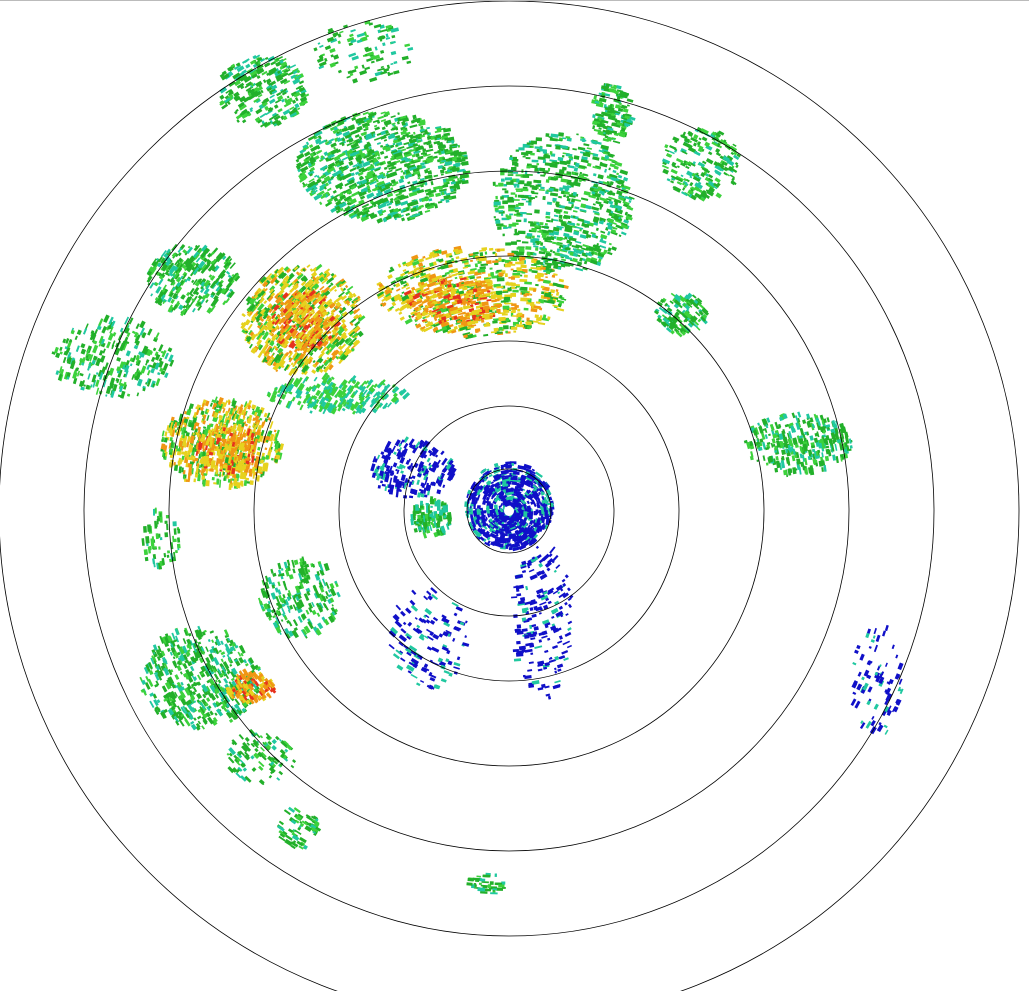 The width and height of the screenshot is (1029, 991). Describe the element at coordinates (383, 167) in the screenshot. I see `echo-cluster` at that location.